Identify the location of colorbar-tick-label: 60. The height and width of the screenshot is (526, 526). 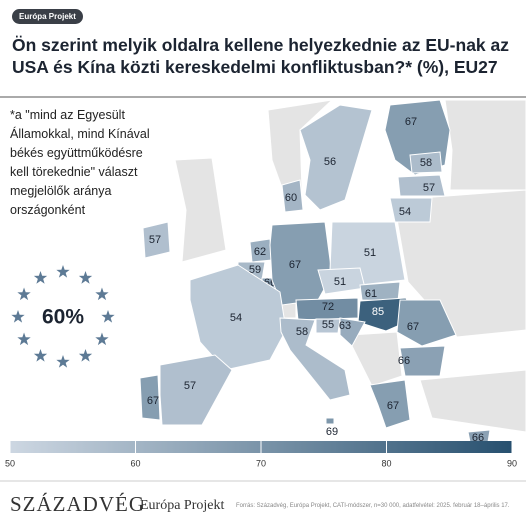
(135, 463).